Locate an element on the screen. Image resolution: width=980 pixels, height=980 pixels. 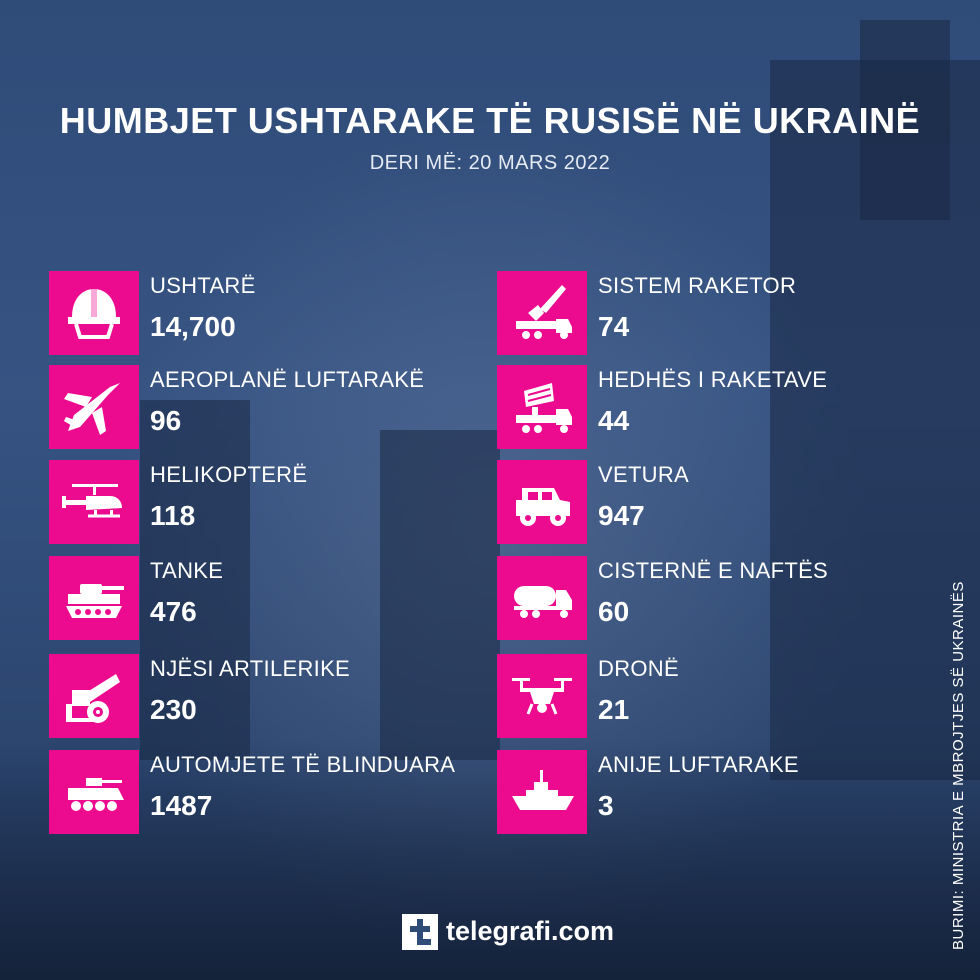
stat-value: 947 is located at coordinates (621, 515).